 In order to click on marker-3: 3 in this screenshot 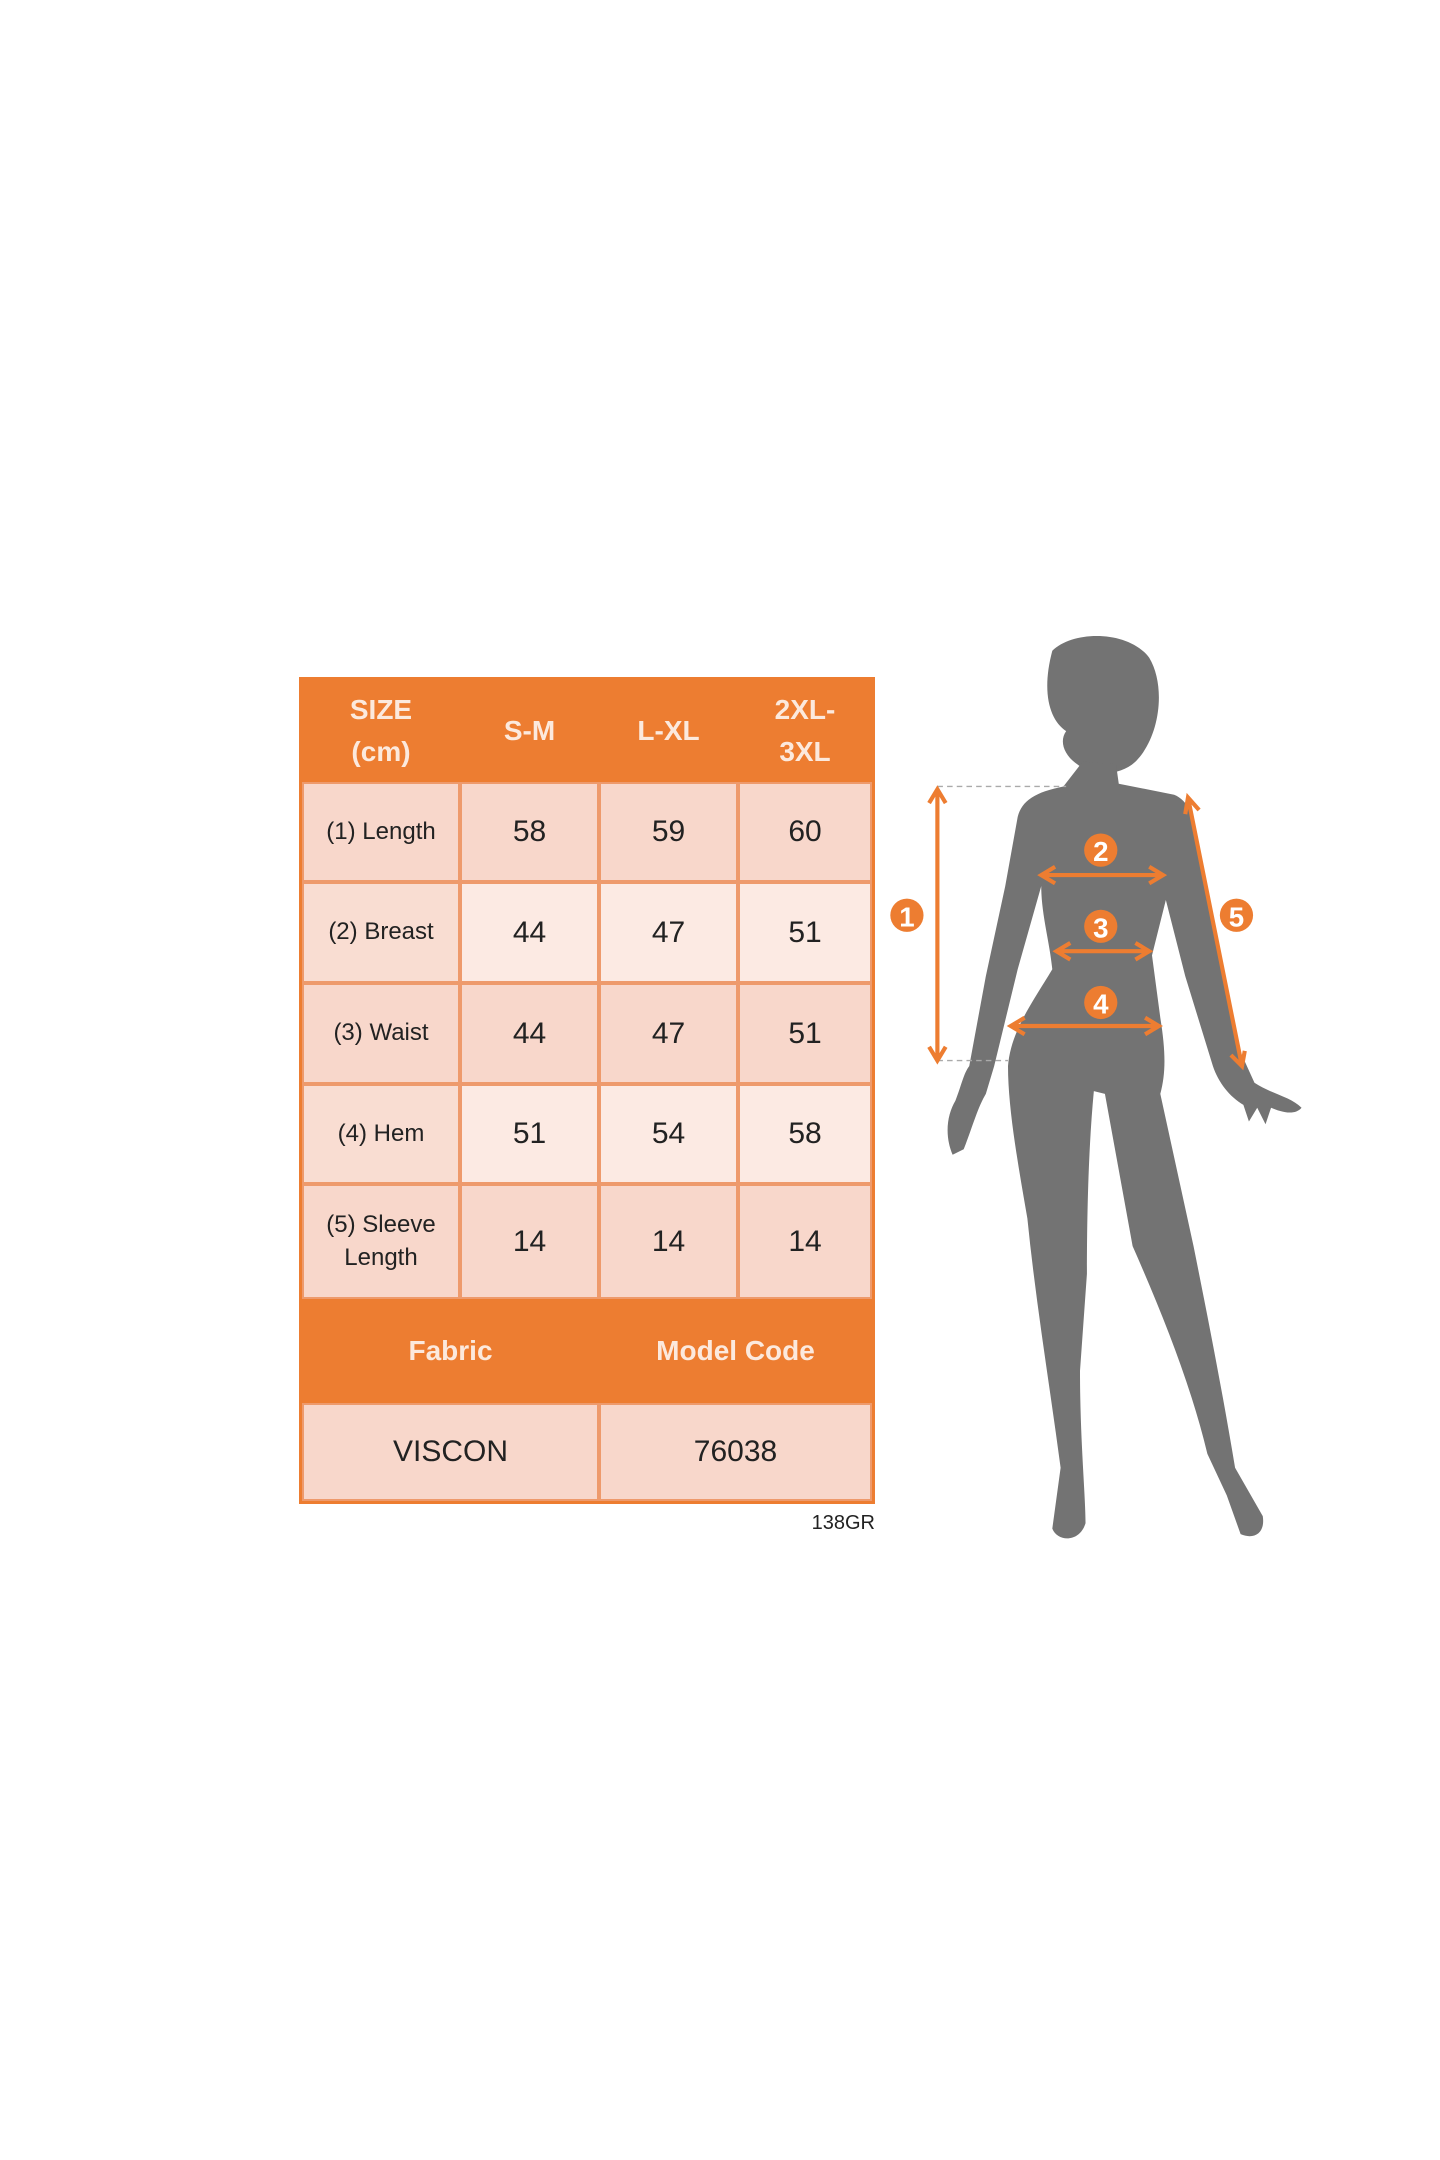, I will do `click(1101, 926)`.